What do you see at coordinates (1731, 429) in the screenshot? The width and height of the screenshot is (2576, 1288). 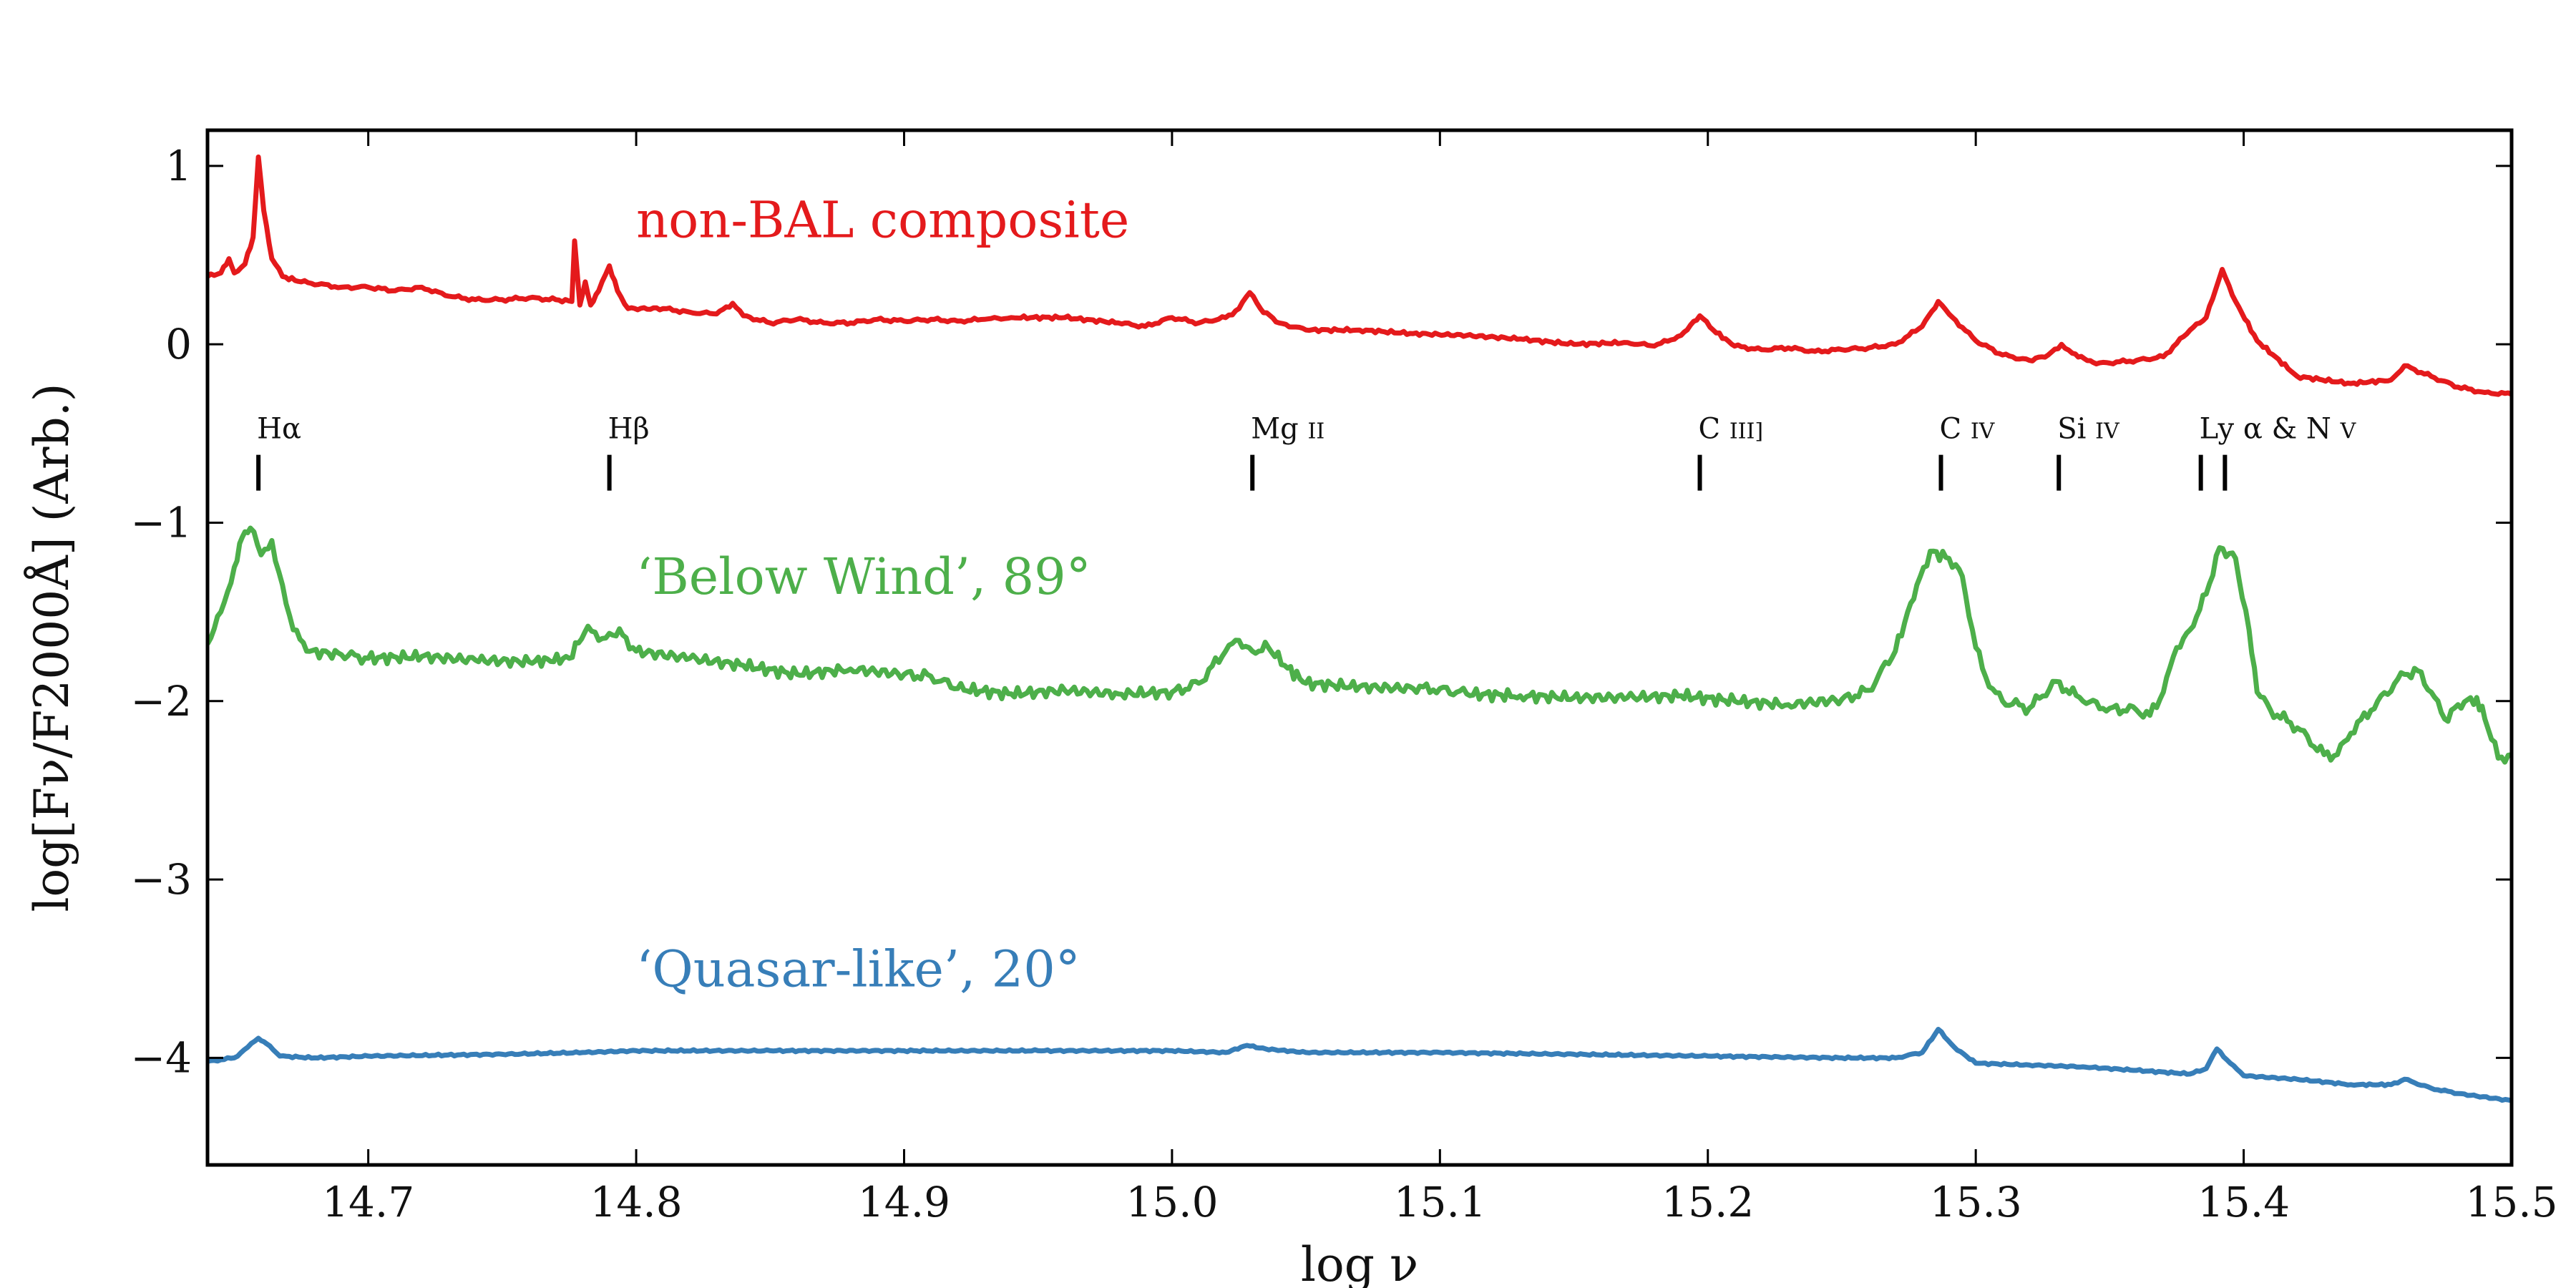 I see `line-marker-label-C-III: C III]` at bounding box center [1731, 429].